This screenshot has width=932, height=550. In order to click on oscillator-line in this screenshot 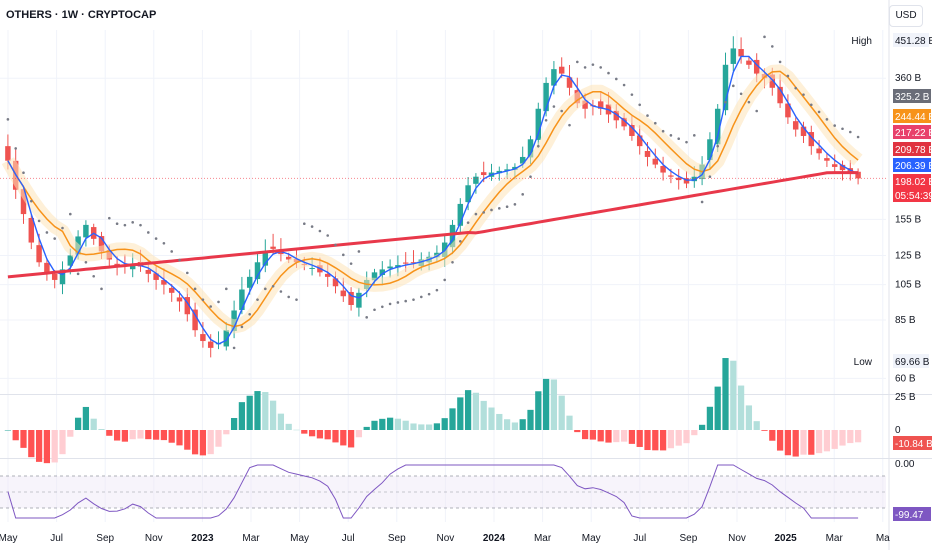, I will do `click(433, 491)`.